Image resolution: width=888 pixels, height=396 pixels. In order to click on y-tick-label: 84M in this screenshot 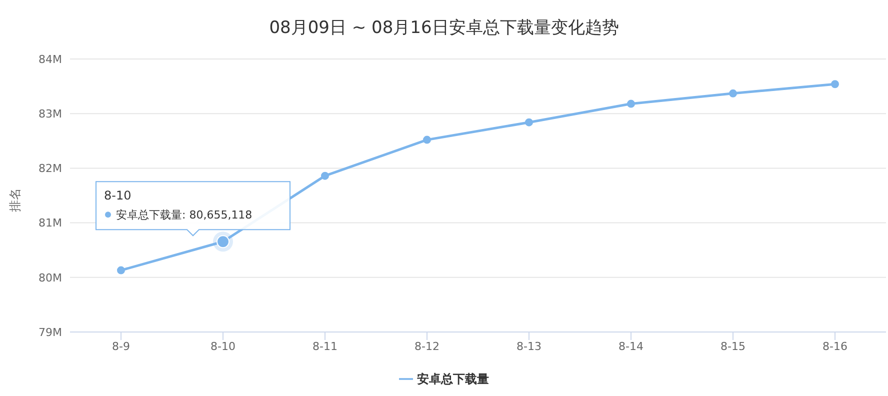, I will do `click(50, 59)`.